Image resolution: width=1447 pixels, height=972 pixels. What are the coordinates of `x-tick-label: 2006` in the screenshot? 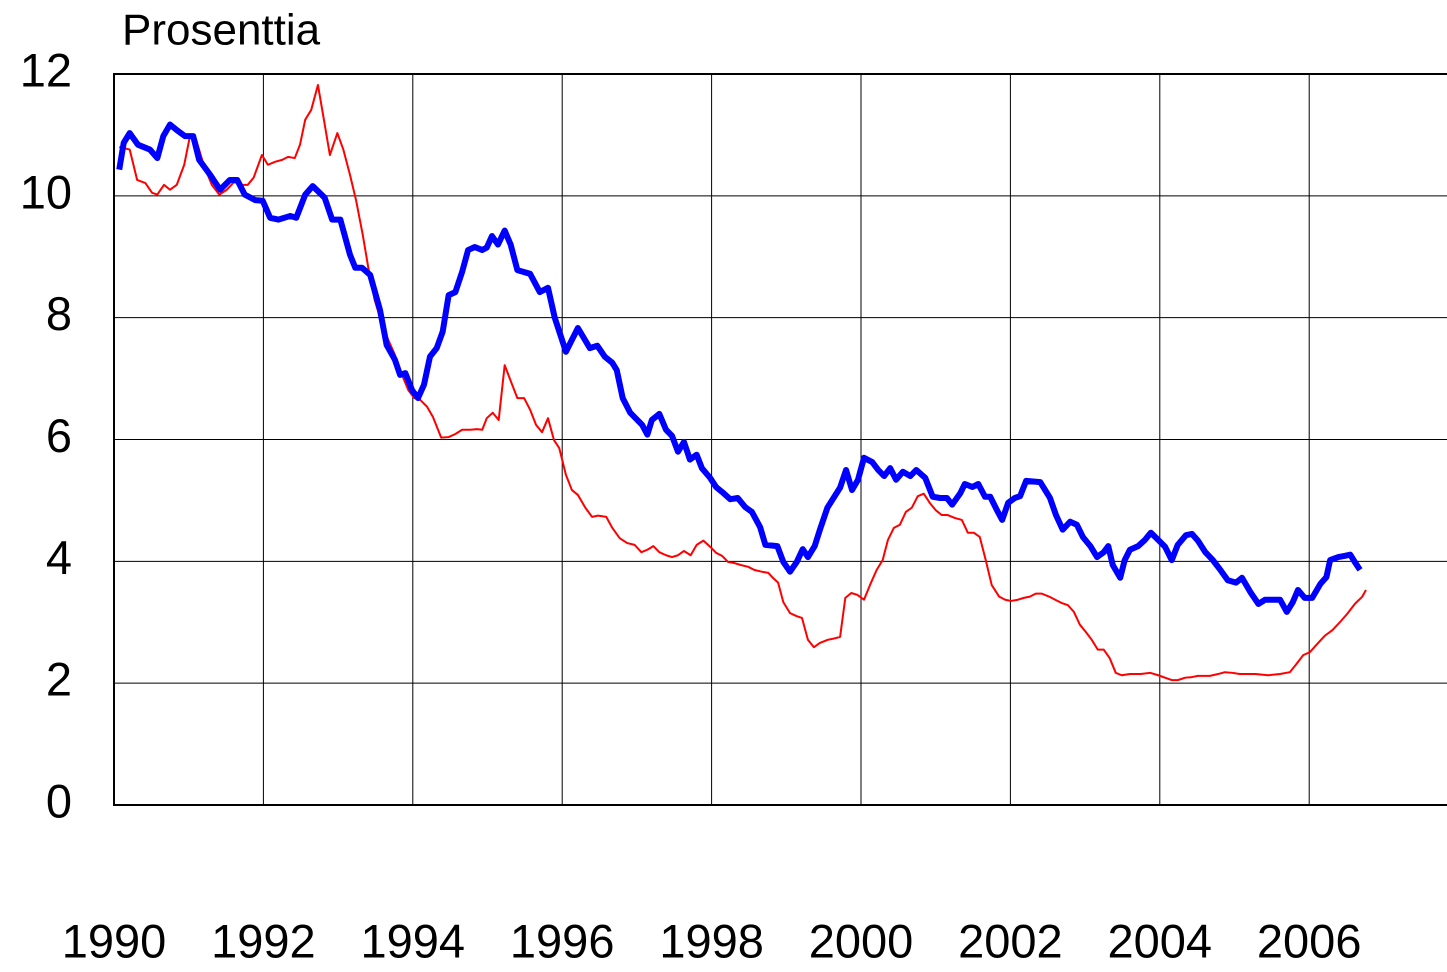 It's located at (1309, 940).